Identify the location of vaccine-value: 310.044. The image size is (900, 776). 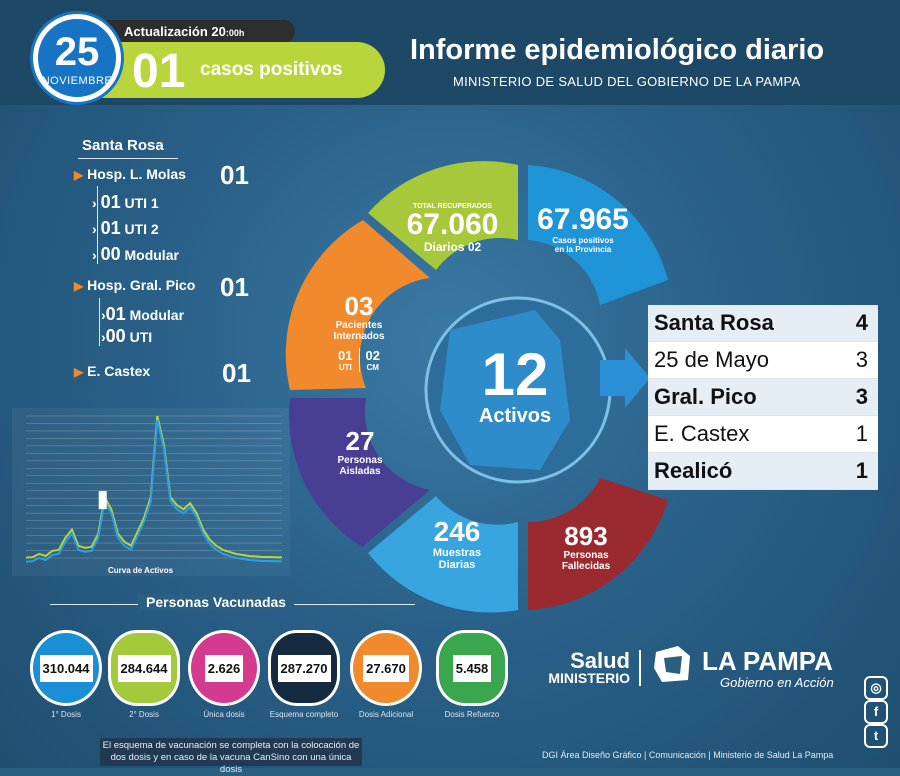
(66, 668).